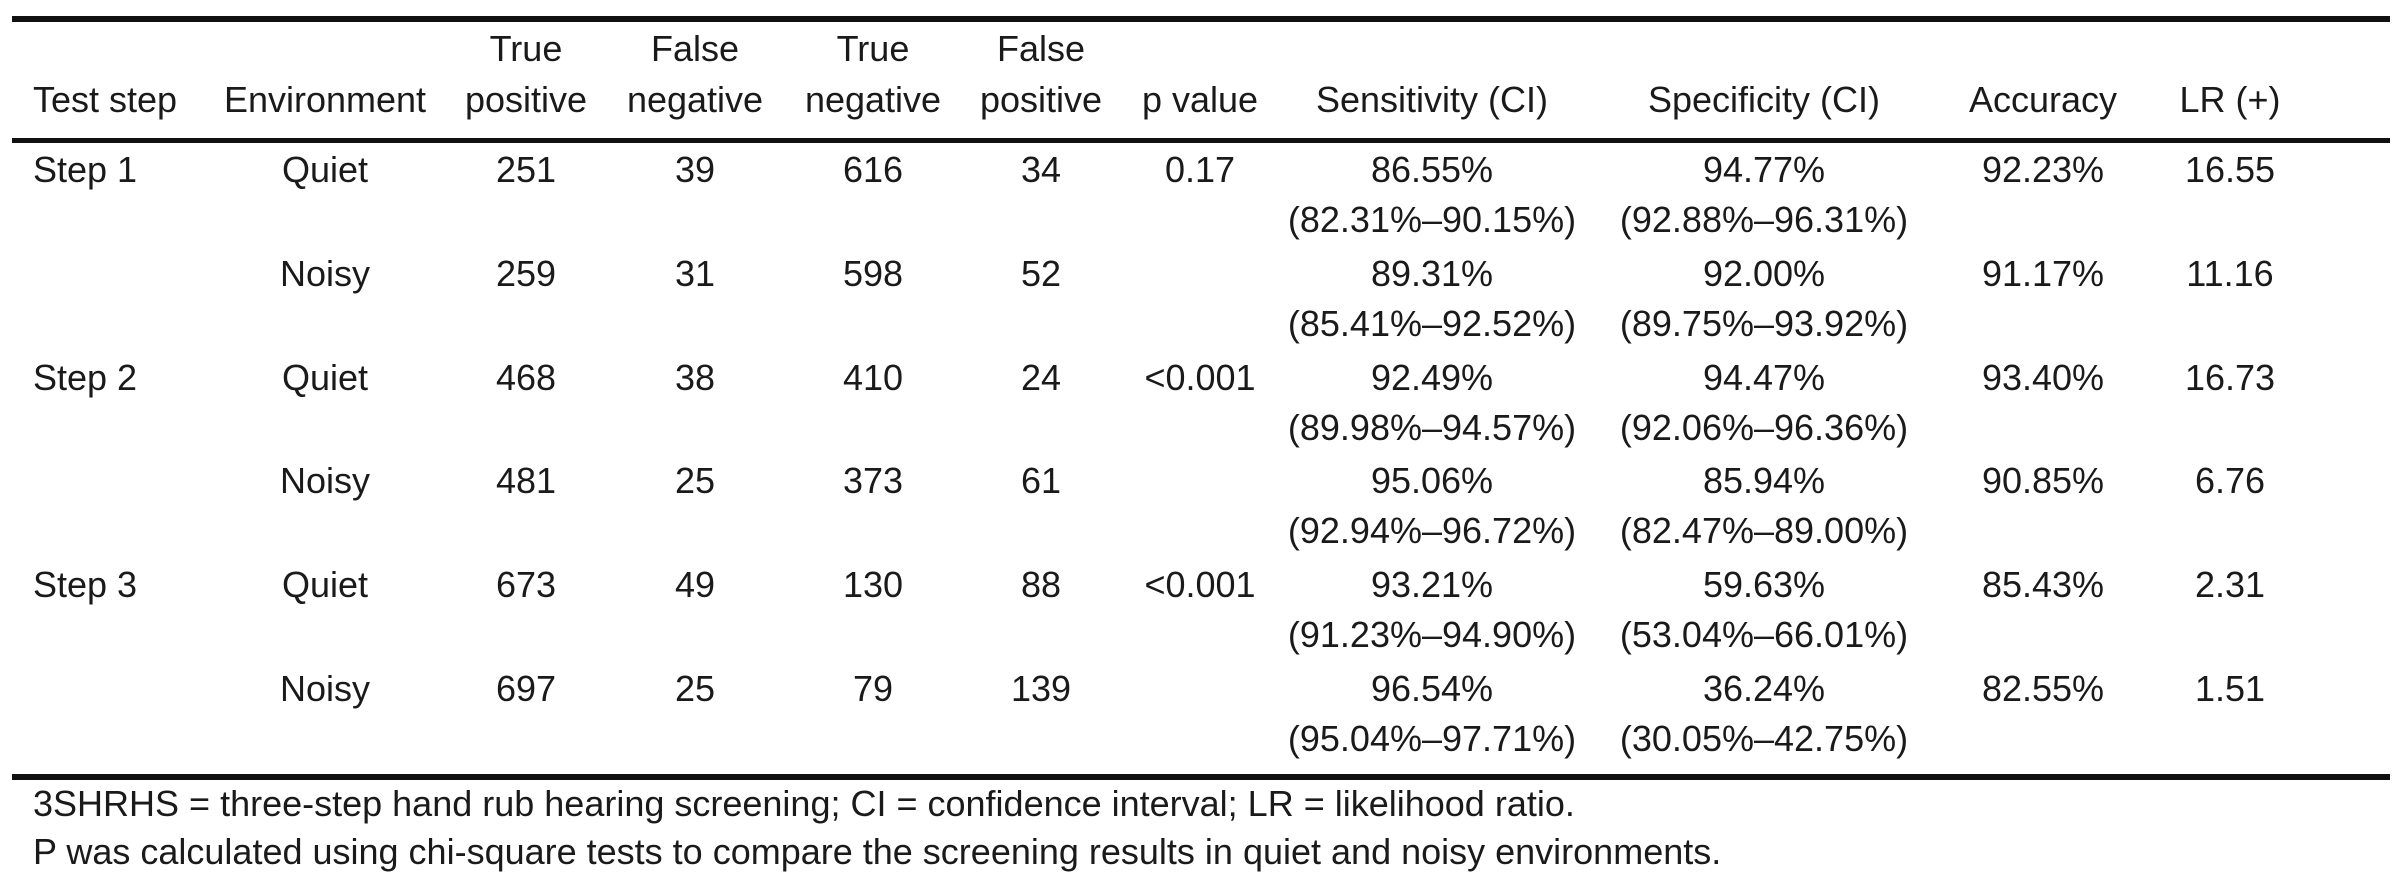 The height and width of the screenshot is (890, 2402). I want to click on row-2-sensitivity-ci: (89.98%–94.57%), so click(1432, 427).